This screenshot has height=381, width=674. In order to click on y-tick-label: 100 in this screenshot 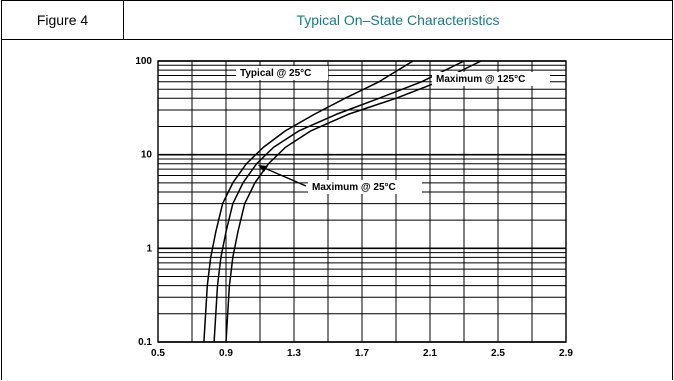, I will do `click(143, 61)`.